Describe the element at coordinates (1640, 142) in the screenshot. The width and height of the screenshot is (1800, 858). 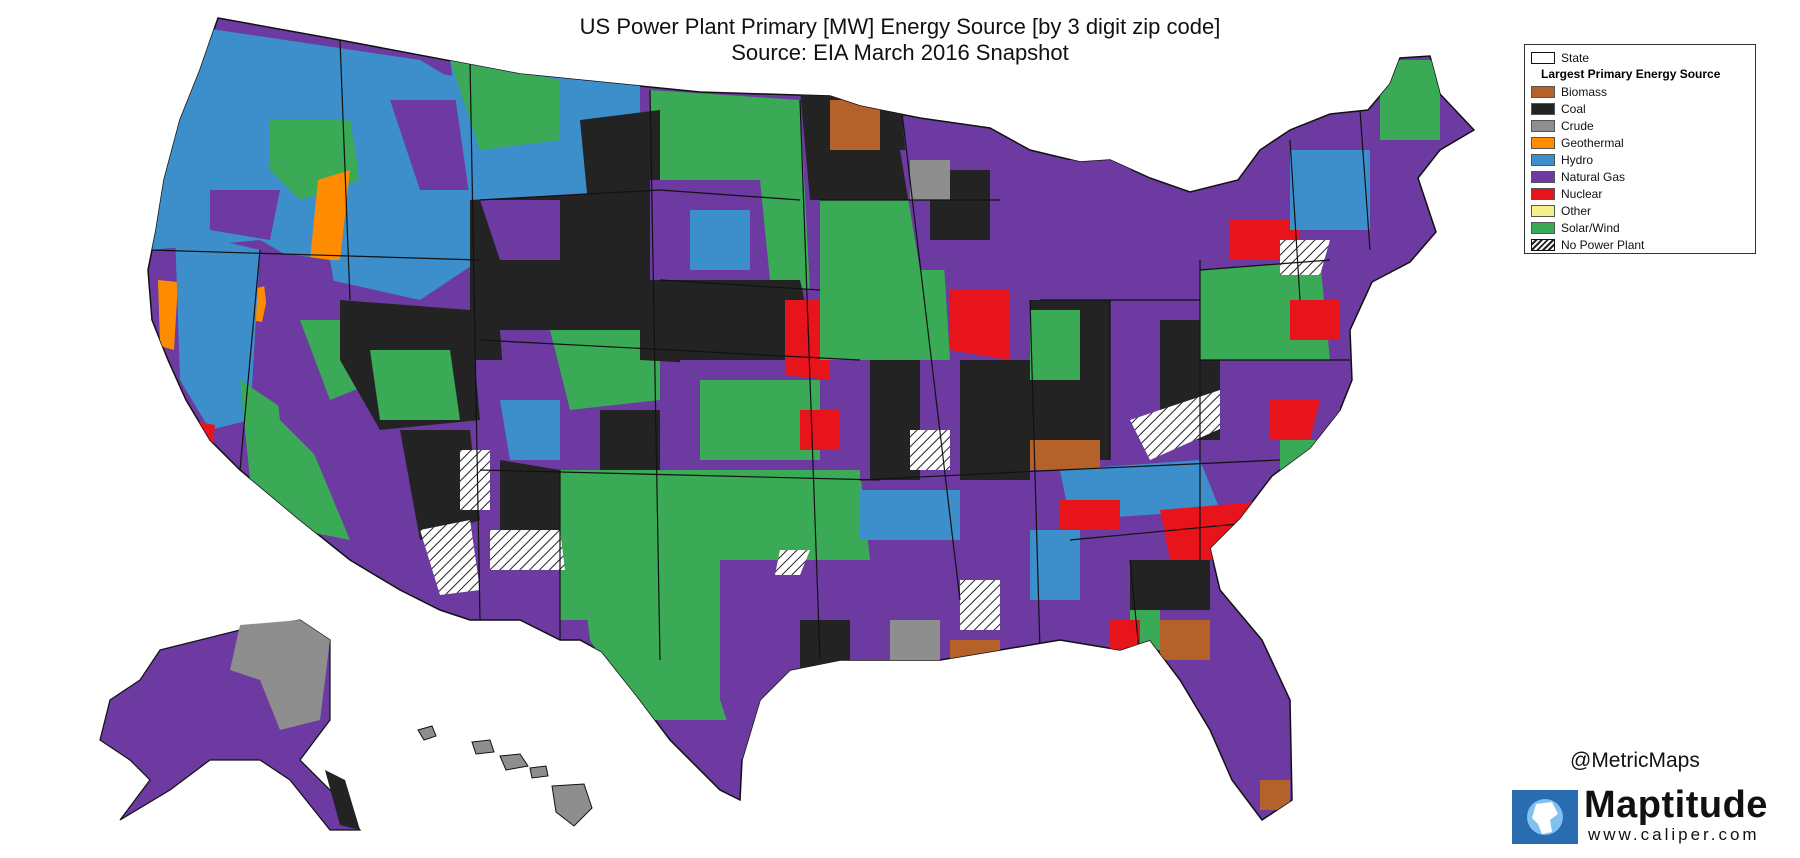
I see `legend-item-geothermal: Geothermal` at that location.